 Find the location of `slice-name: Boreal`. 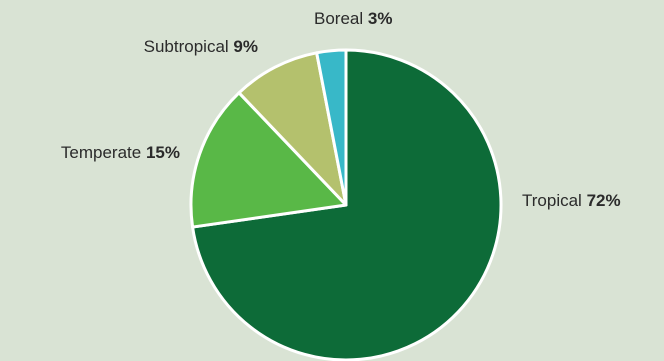

slice-name: Boreal is located at coordinates (338, 18).